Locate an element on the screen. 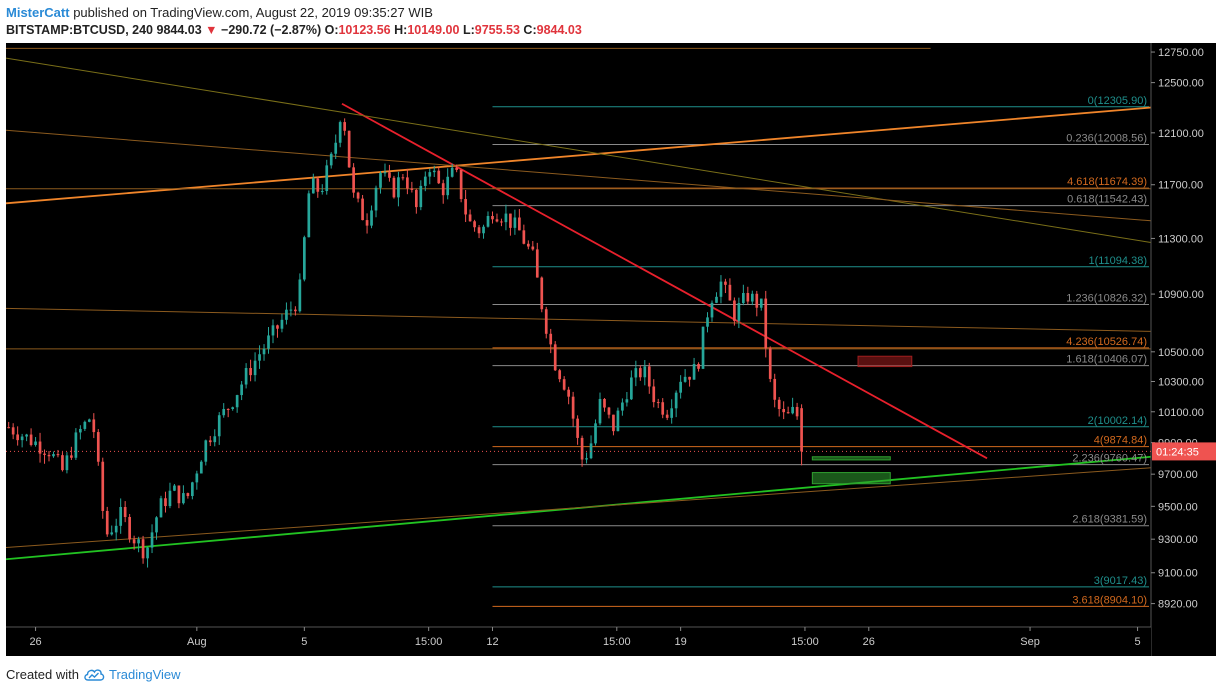 This screenshot has height=691, width=1222. price-change: −290.72 (−2.87%) is located at coordinates (271, 30).